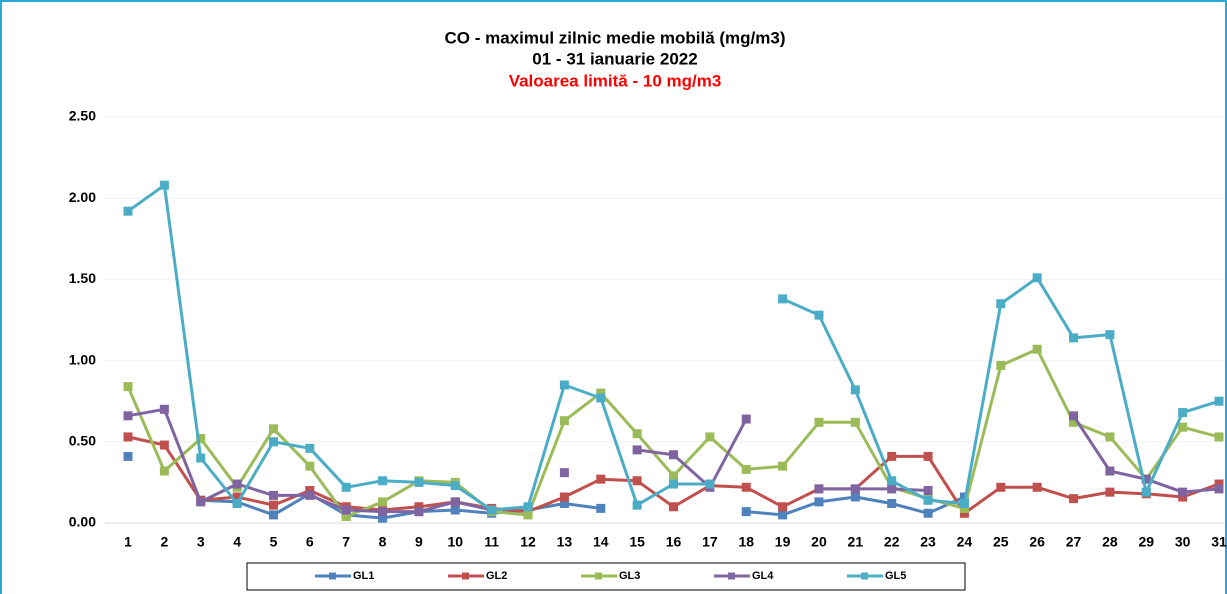  Describe the element at coordinates (1183, 542) in the screenshot. I see `x-tick-label: 30` at that location.